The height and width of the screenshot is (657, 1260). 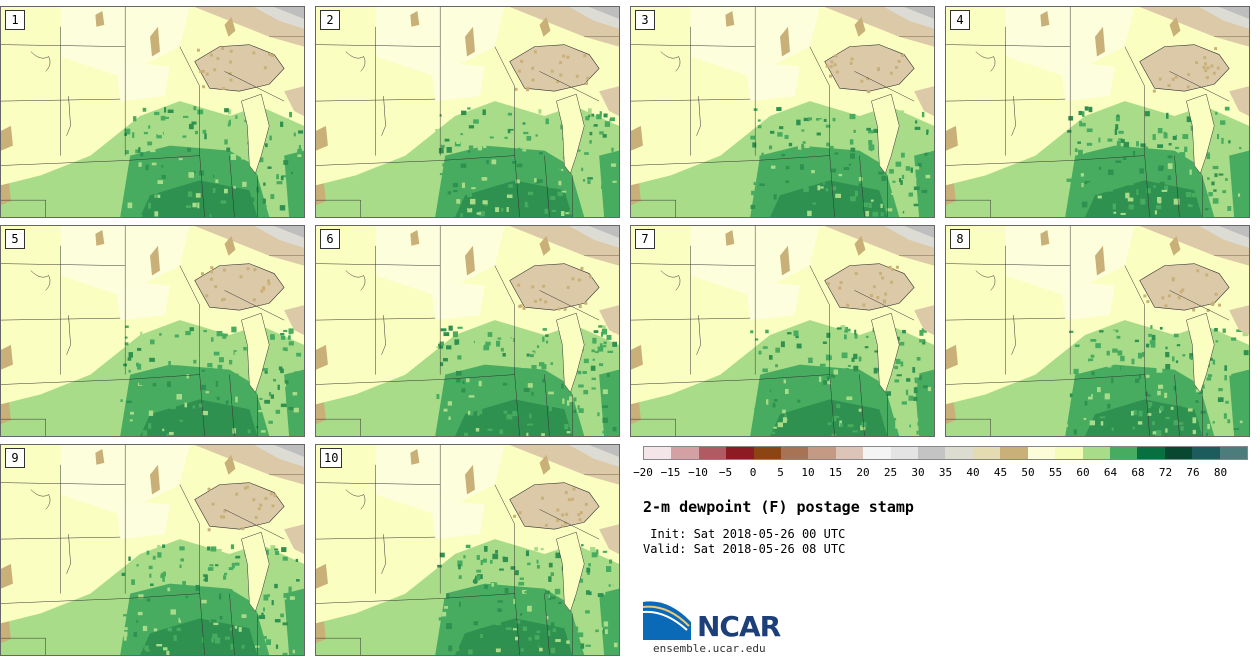 What do you see at coordinates (945, 472) in the screenshot?
I see `colorbar-tick-label: 35` at bounding box center [945, 472].